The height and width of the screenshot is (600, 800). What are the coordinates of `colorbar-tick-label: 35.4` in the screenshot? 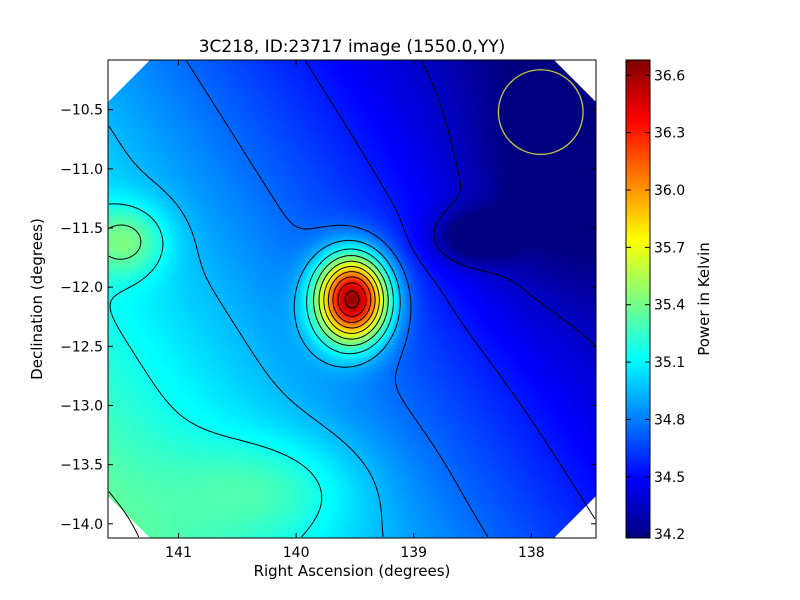 It's located at (669, 306).